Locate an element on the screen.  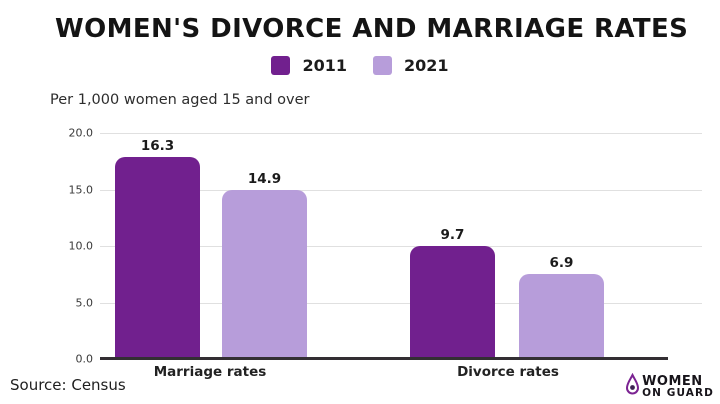
brand-logo-text: WOMEN ON GUARD is located at coordinates (678, 387).